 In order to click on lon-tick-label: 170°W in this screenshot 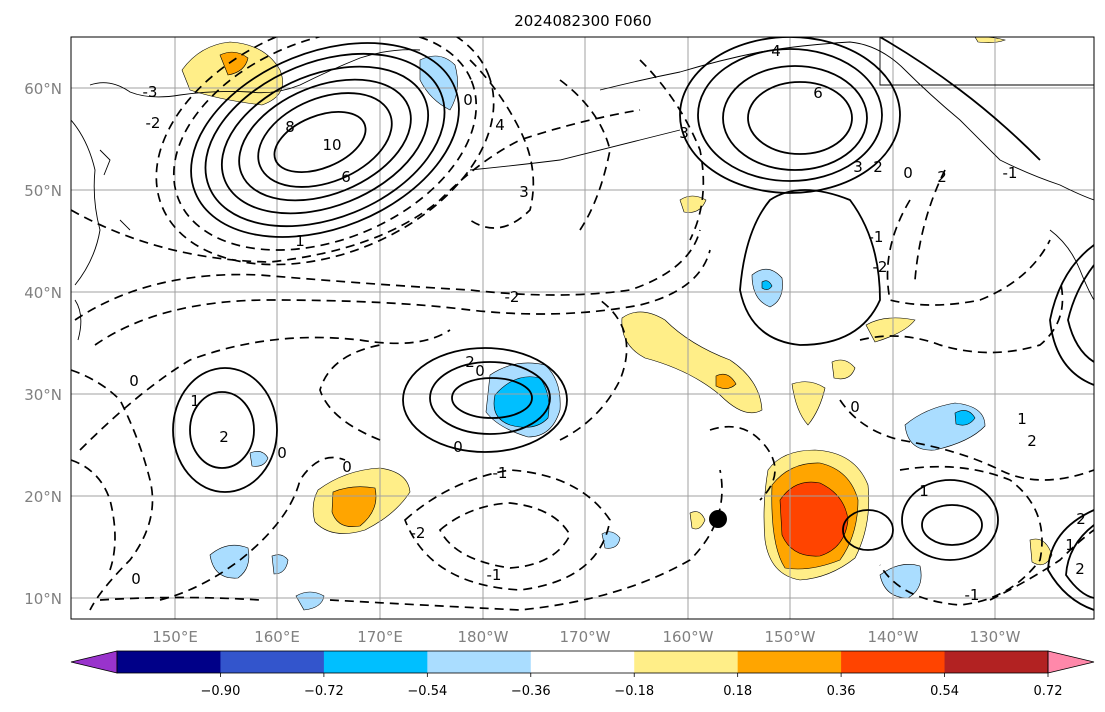, I will do `click(585, 637)`.